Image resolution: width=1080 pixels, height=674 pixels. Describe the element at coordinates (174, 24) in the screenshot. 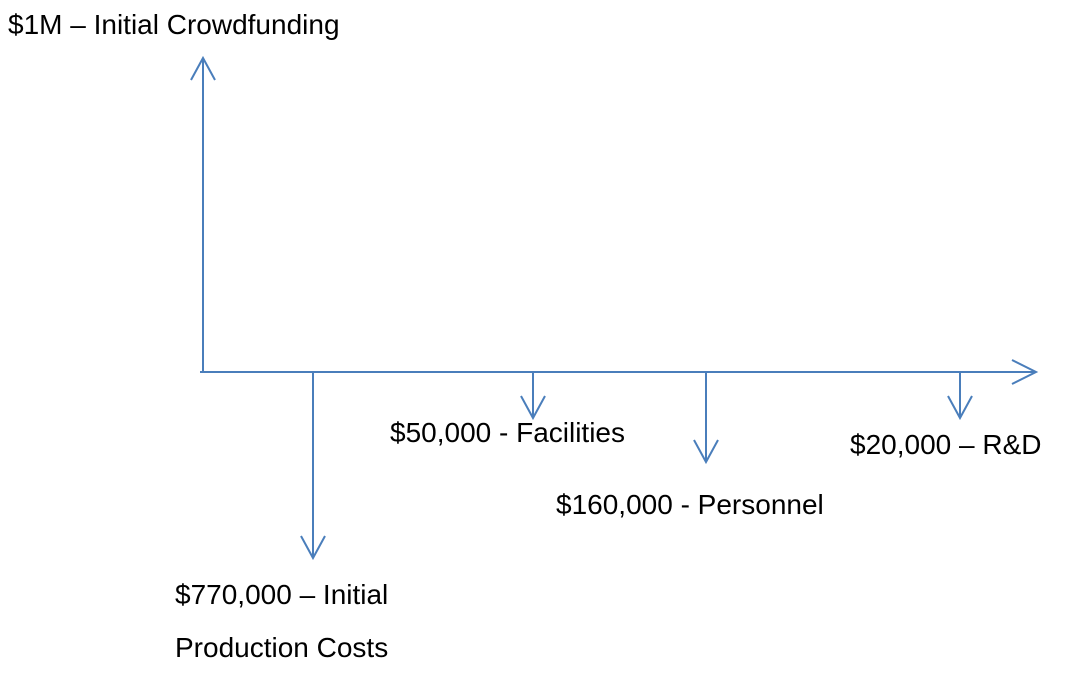

I see `inflow-label: $1M – Initial Crowdfunding` at that location.